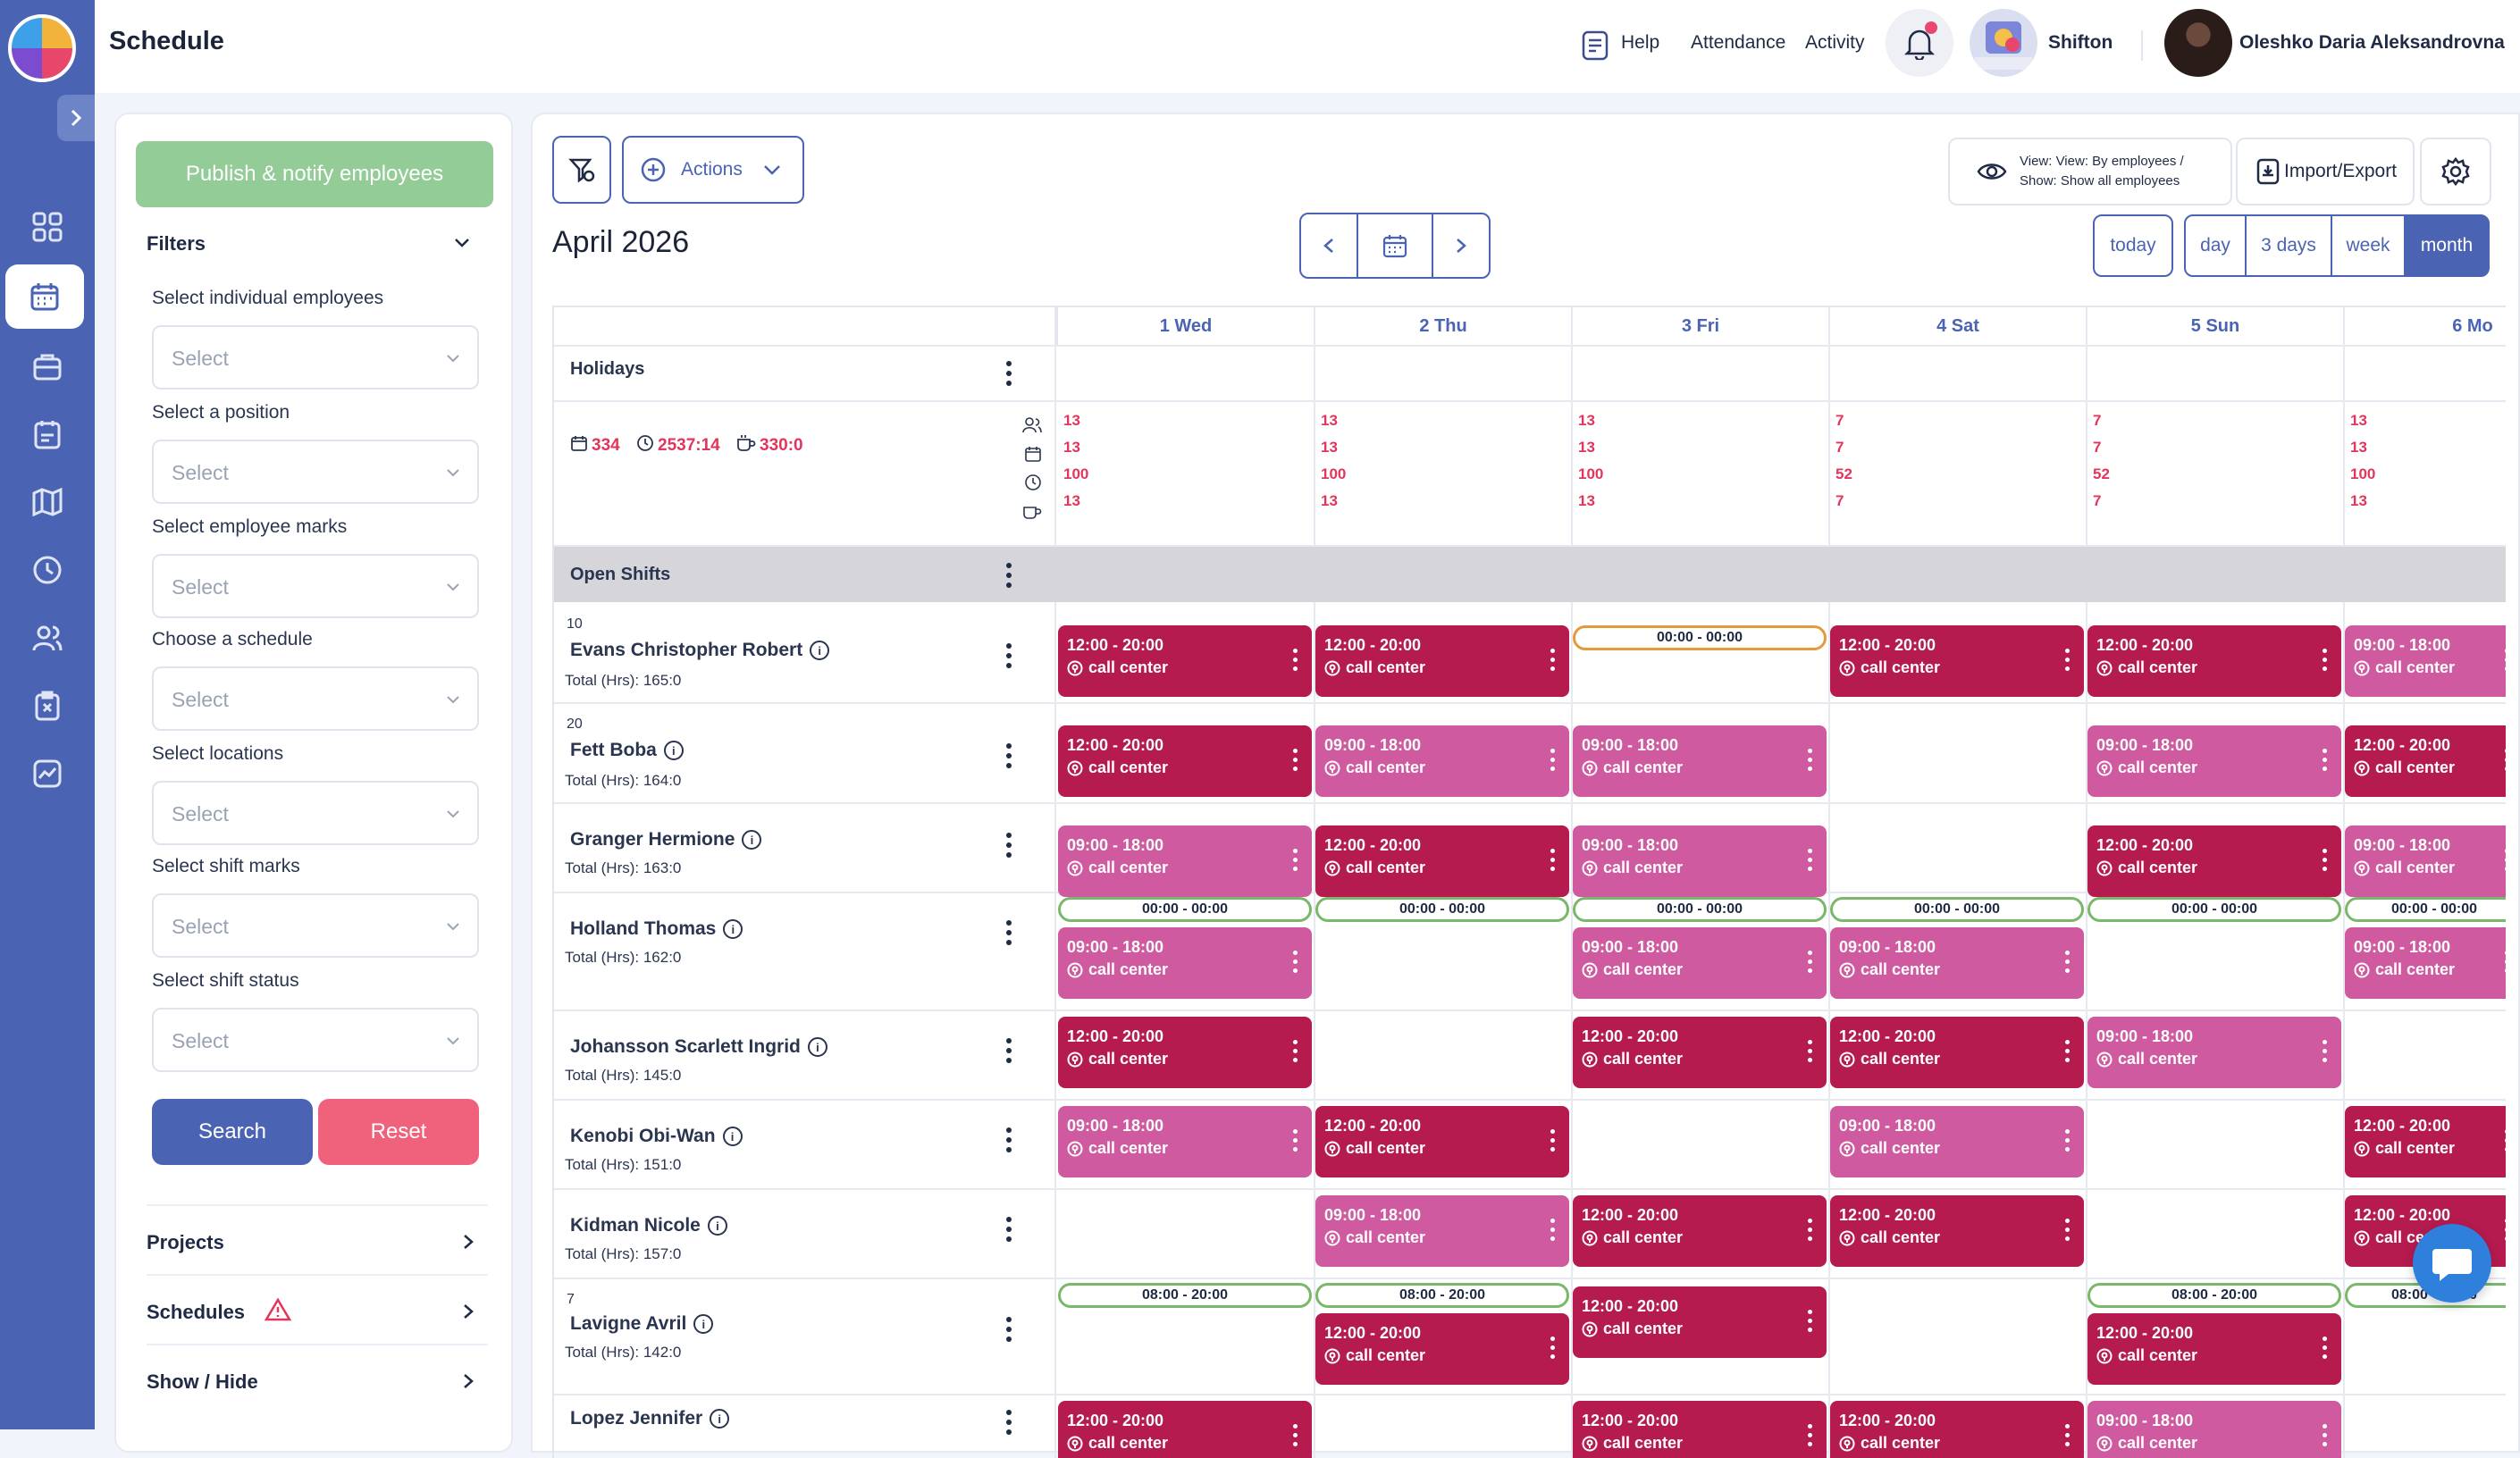 Image resolution: width=2520 pixels, height=1458 pixels. I want to click on clock-icon, so click(47, 570).